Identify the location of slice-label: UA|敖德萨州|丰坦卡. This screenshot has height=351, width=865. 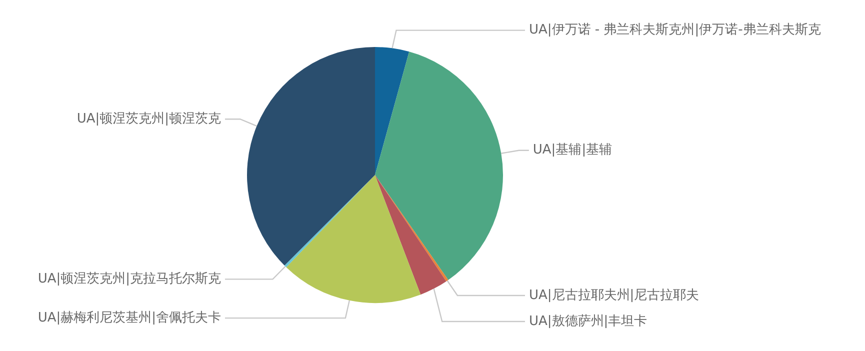
(588, 321).